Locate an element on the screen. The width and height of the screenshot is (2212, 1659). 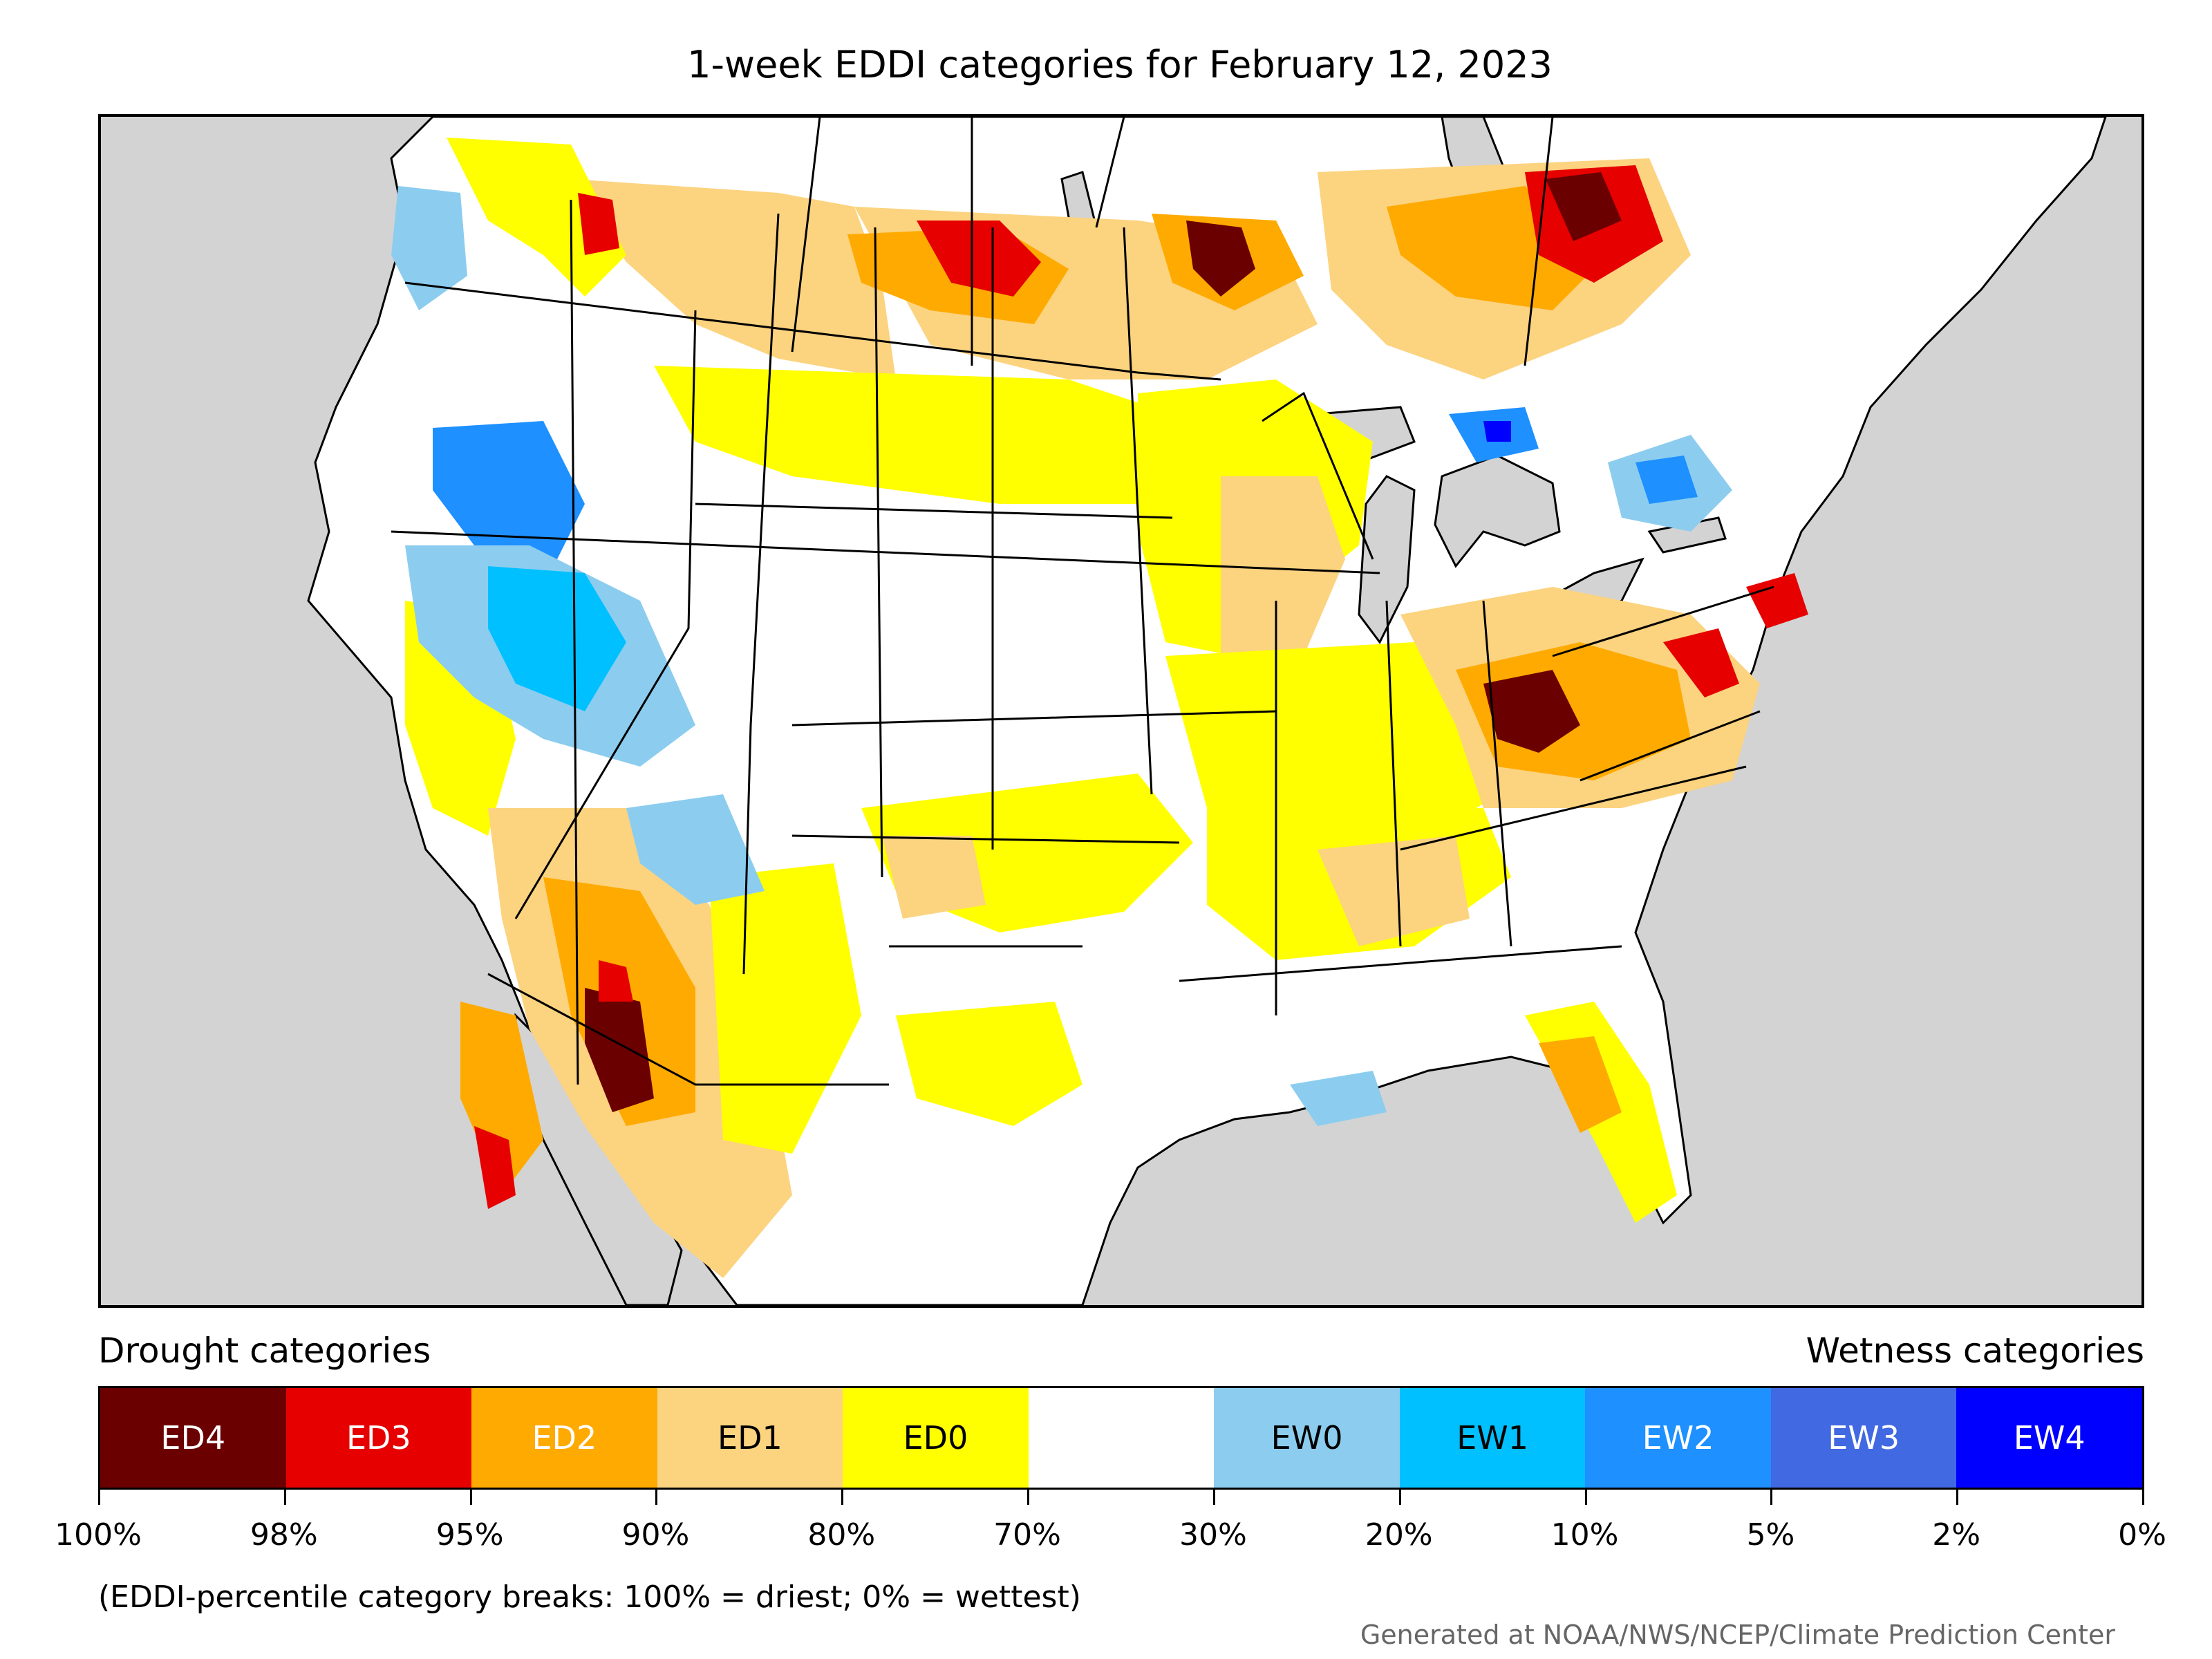
tick-label: 2% is located at coordinates (1957, 1535).